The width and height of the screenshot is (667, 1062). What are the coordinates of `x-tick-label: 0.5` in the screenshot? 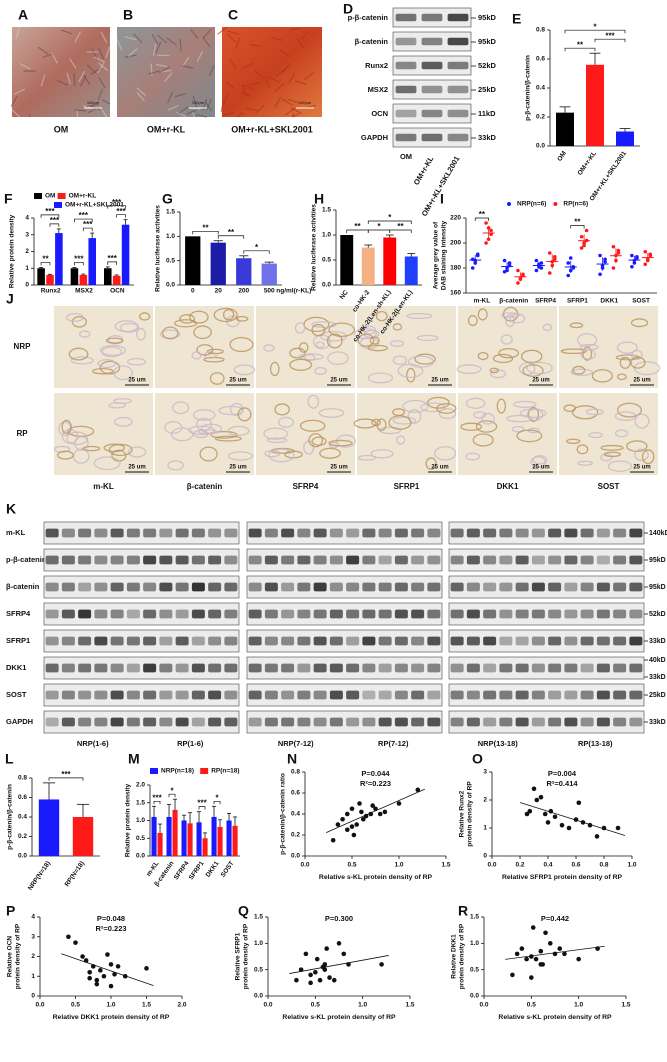 It's located at (351, 865).